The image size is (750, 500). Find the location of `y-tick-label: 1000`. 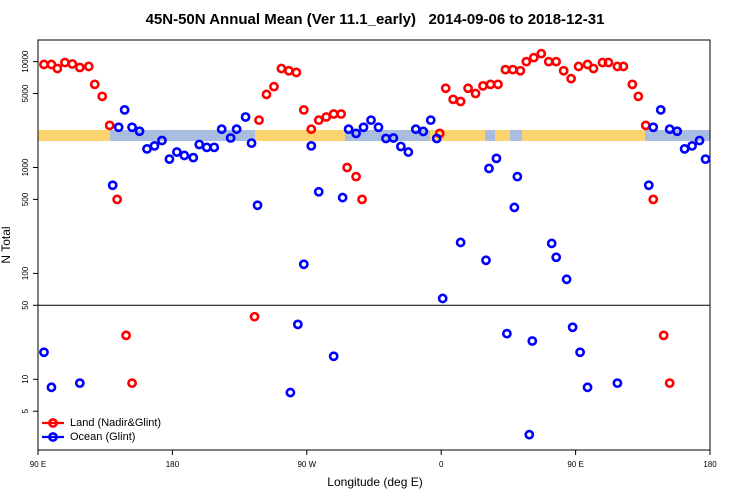

y-tick-label: 1000 is located at coordinates (25, 167).